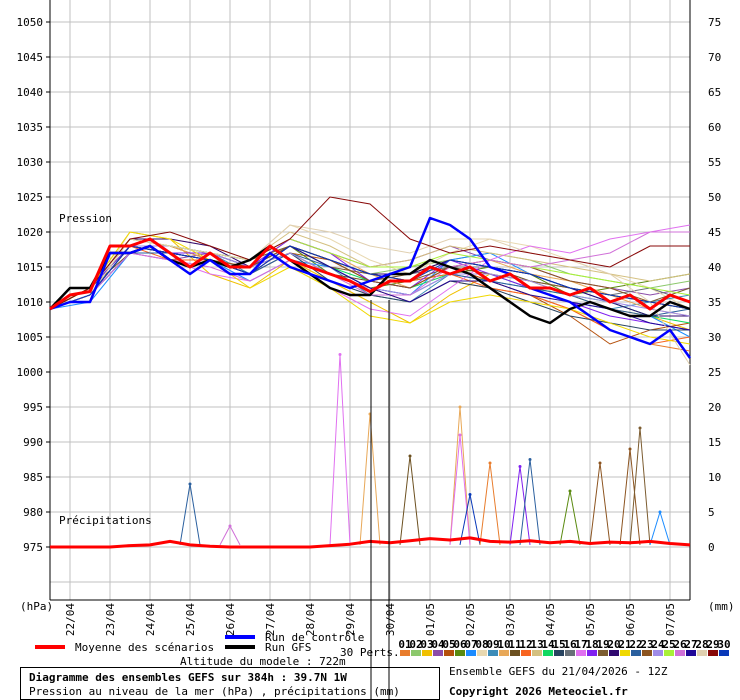 This screenshot has width=740, height=700. What do you see at coordinates (714, 92) in the screenshot?
I see `y-tick-label-right: 65` at bounding box center [714, 92].